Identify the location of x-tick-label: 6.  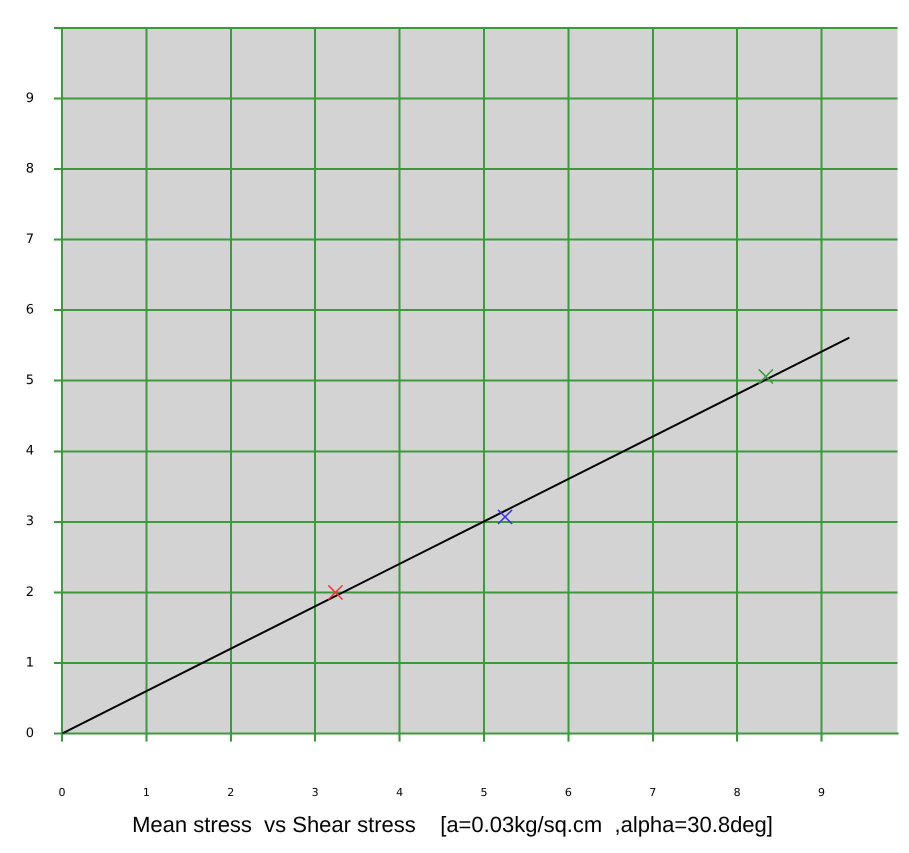
(568, 793).